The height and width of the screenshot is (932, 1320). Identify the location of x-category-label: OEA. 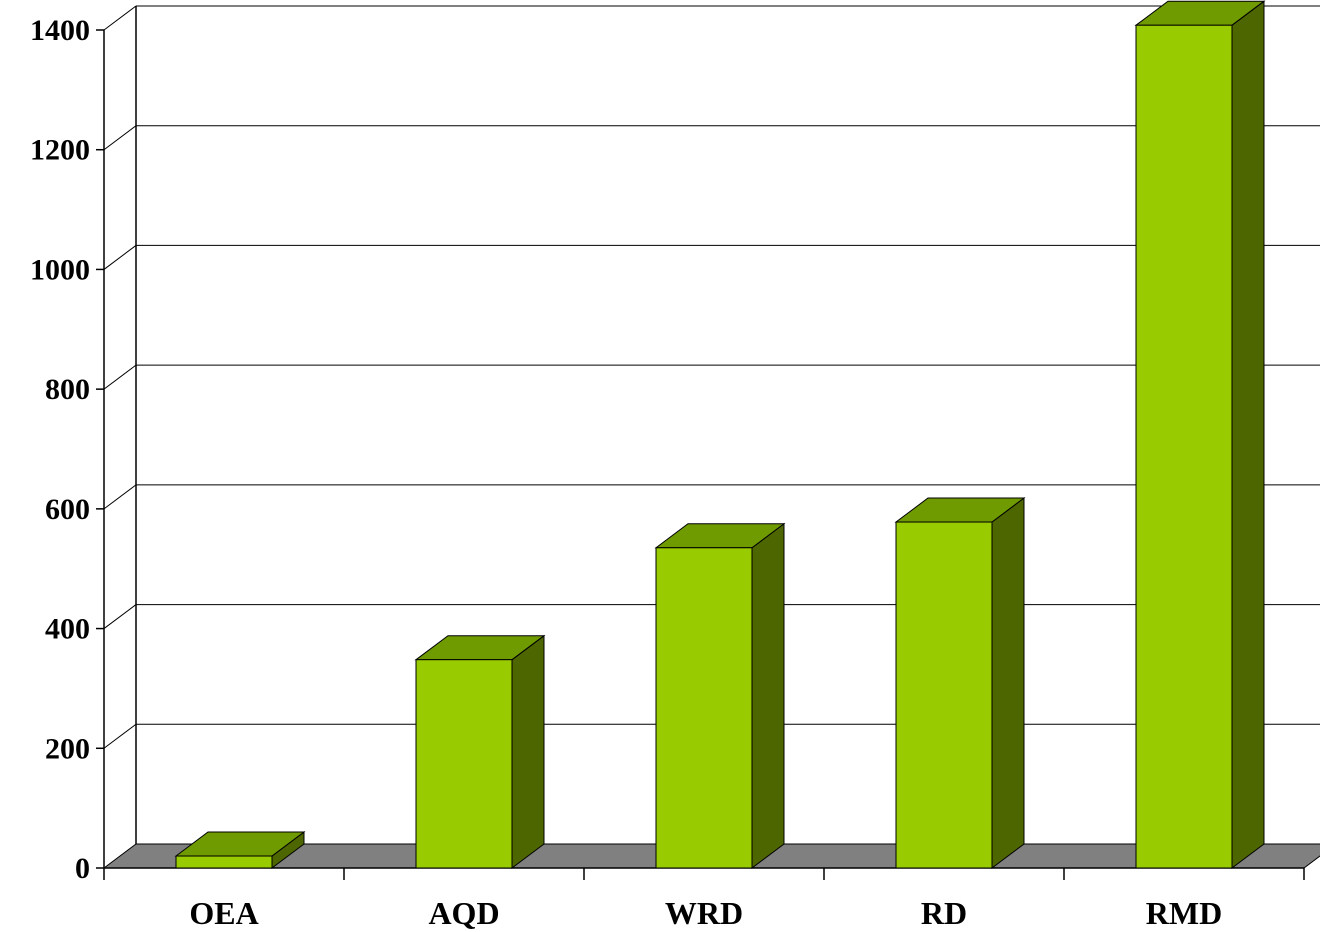
(223, 913).